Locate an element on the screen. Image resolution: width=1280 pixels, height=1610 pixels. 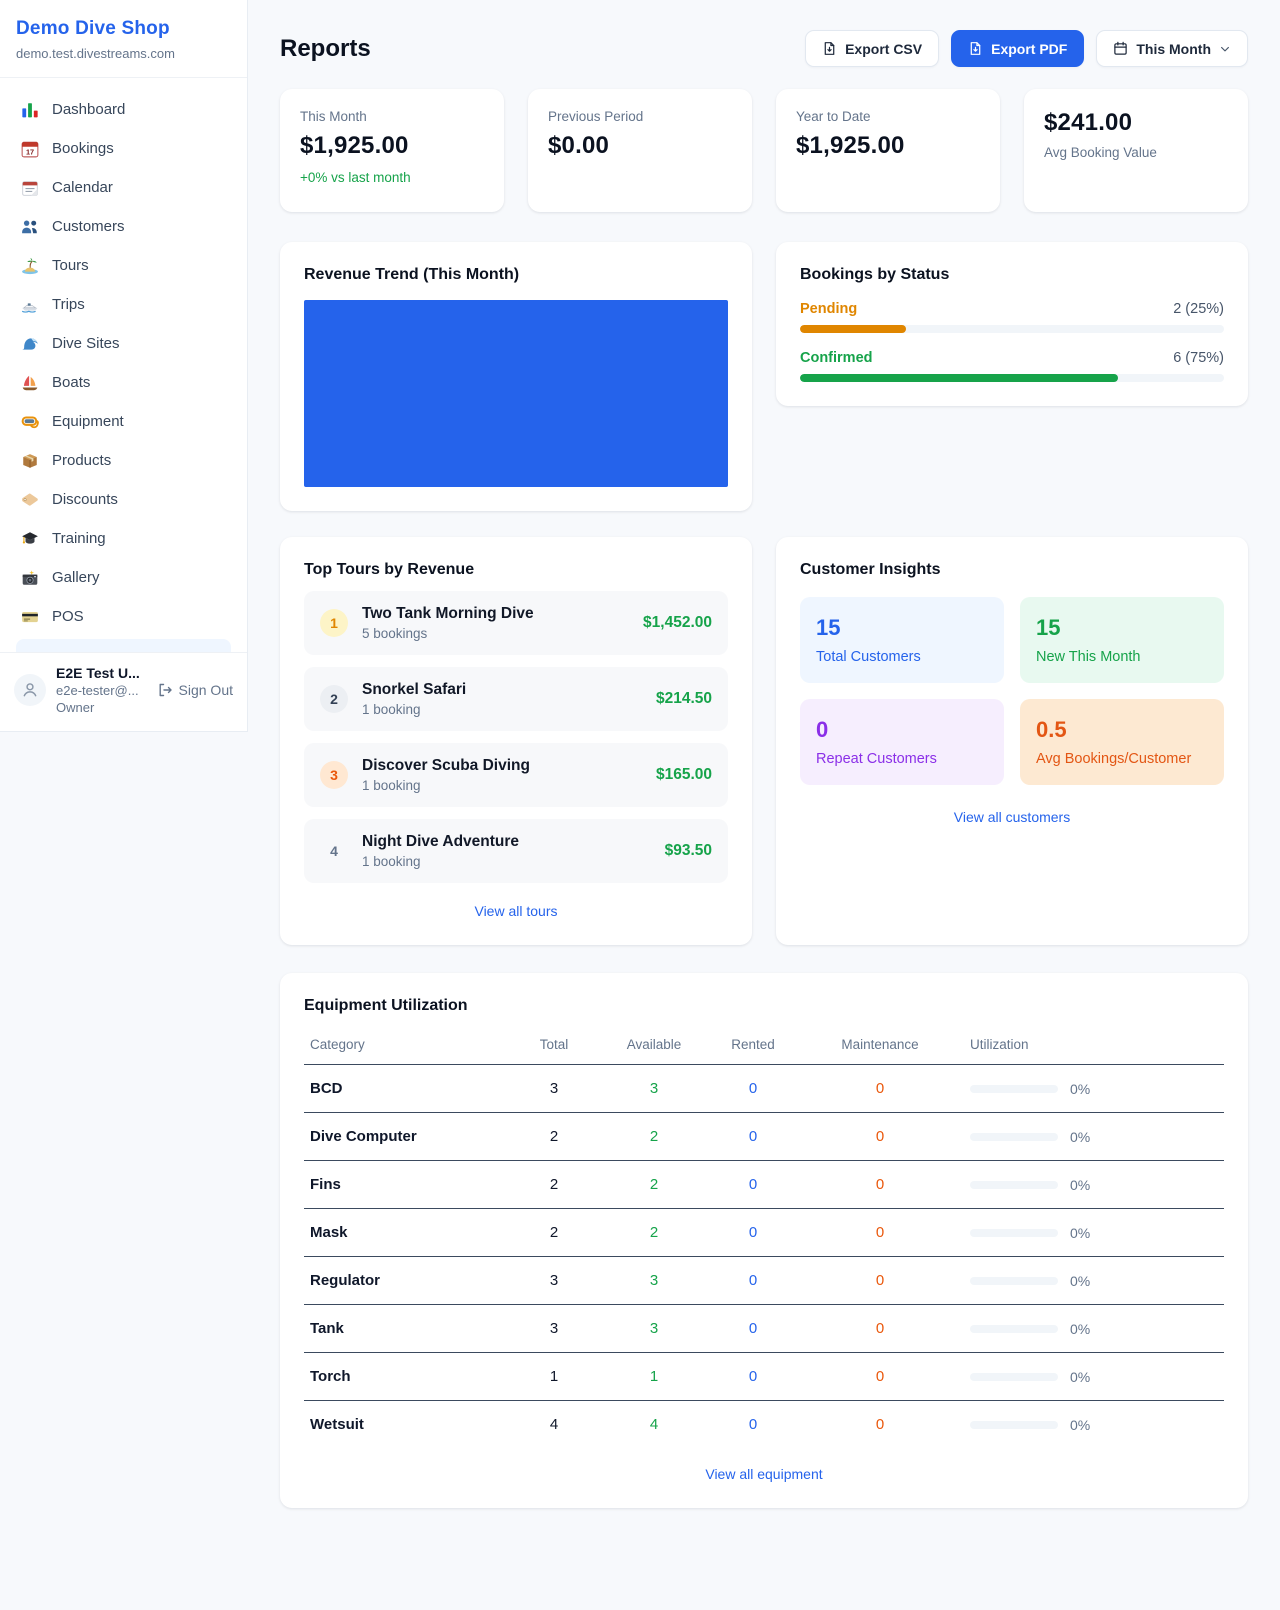
status-progress-fill is located at coordinates (959, 378).